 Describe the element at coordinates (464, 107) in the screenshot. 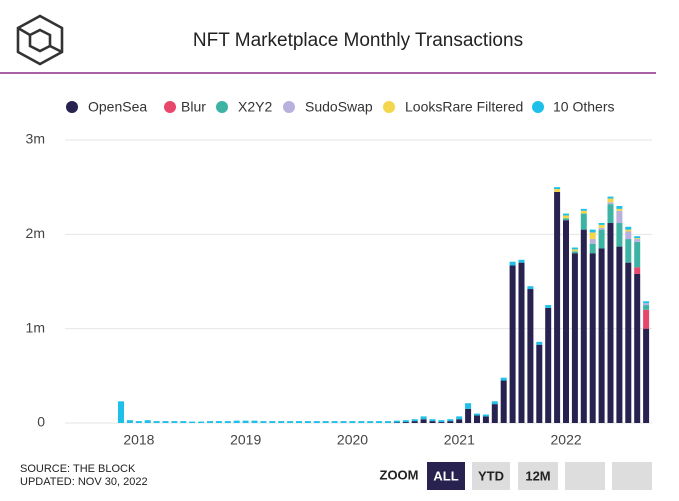

I see `legend-label: LooksRare Filtered` at that location.